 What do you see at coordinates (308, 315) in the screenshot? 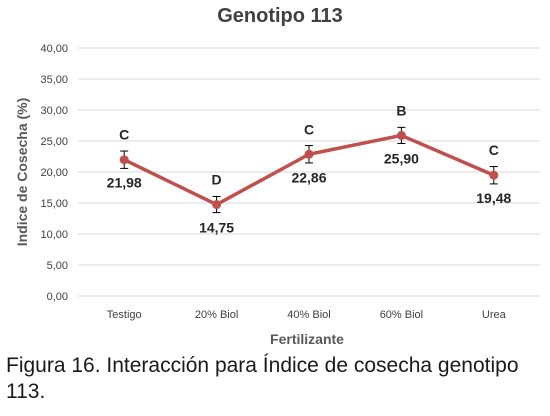
I see `x-tick-label: 40% Biol` at bounding box center [308, 315].